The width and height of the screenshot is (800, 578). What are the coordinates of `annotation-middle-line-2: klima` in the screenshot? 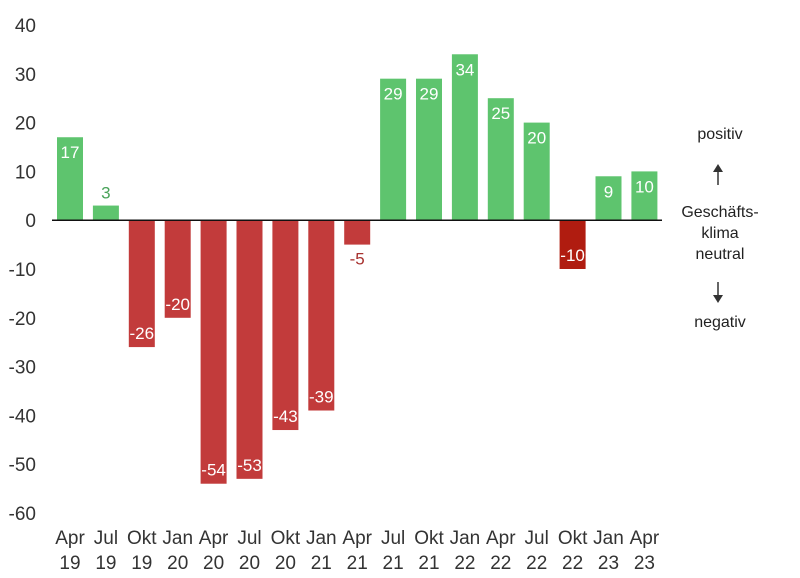 It's located at (719, 233).